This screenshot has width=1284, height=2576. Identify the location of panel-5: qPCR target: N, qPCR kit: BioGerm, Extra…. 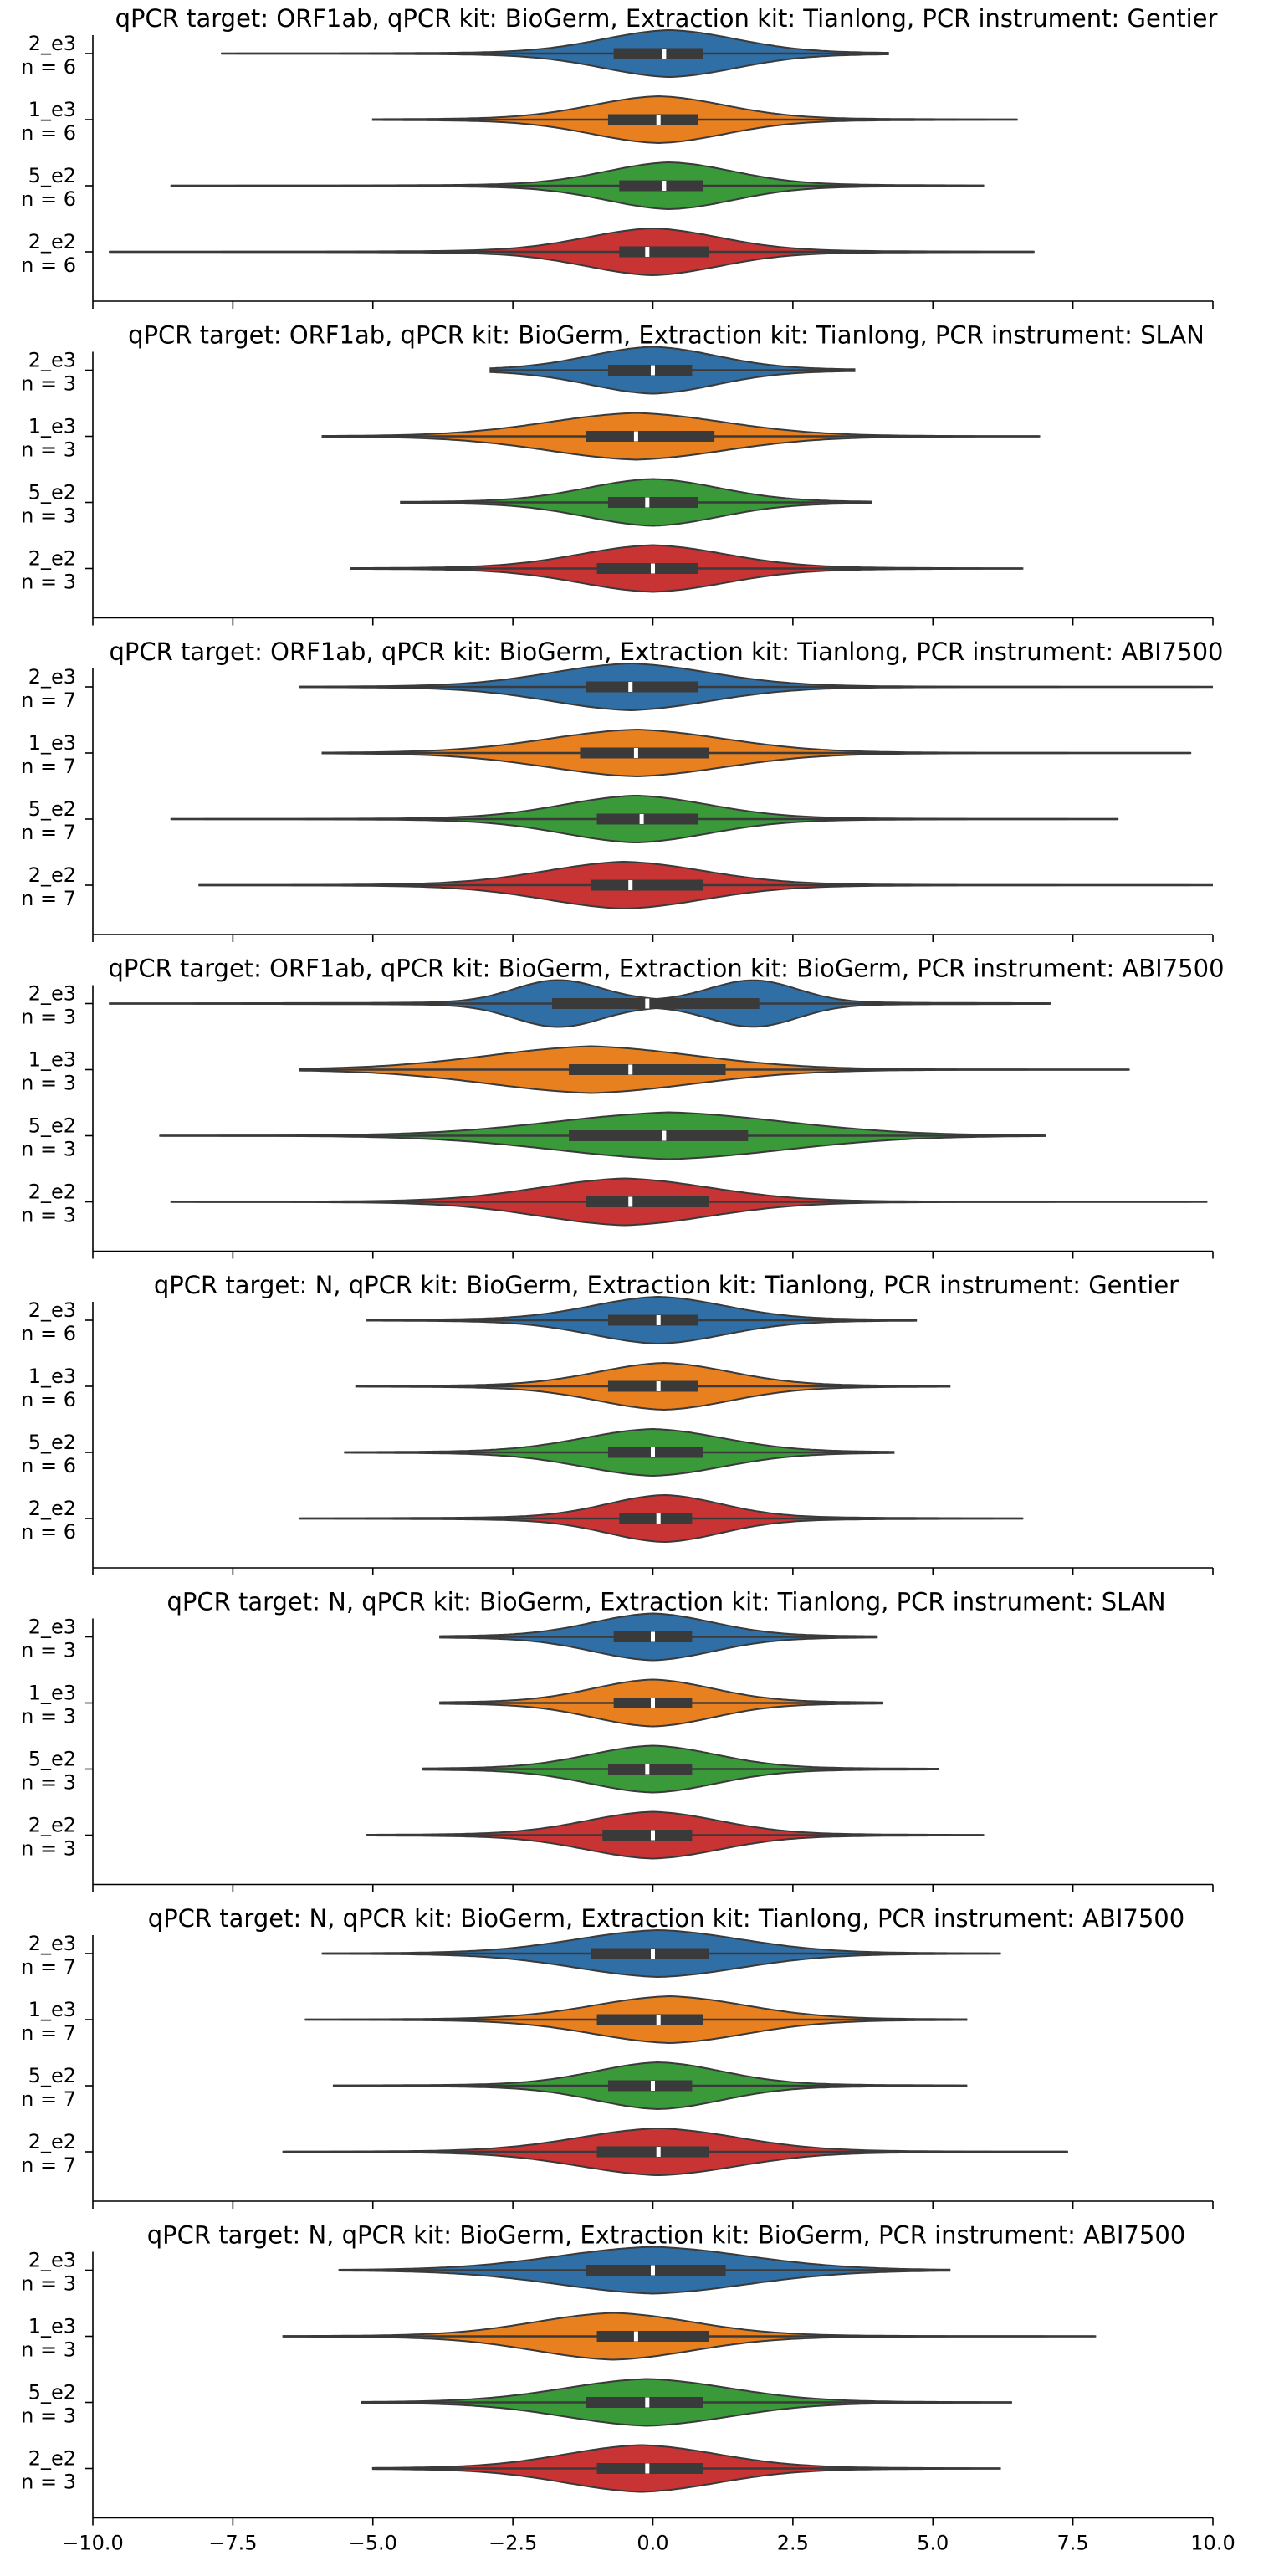
(617, 1423).